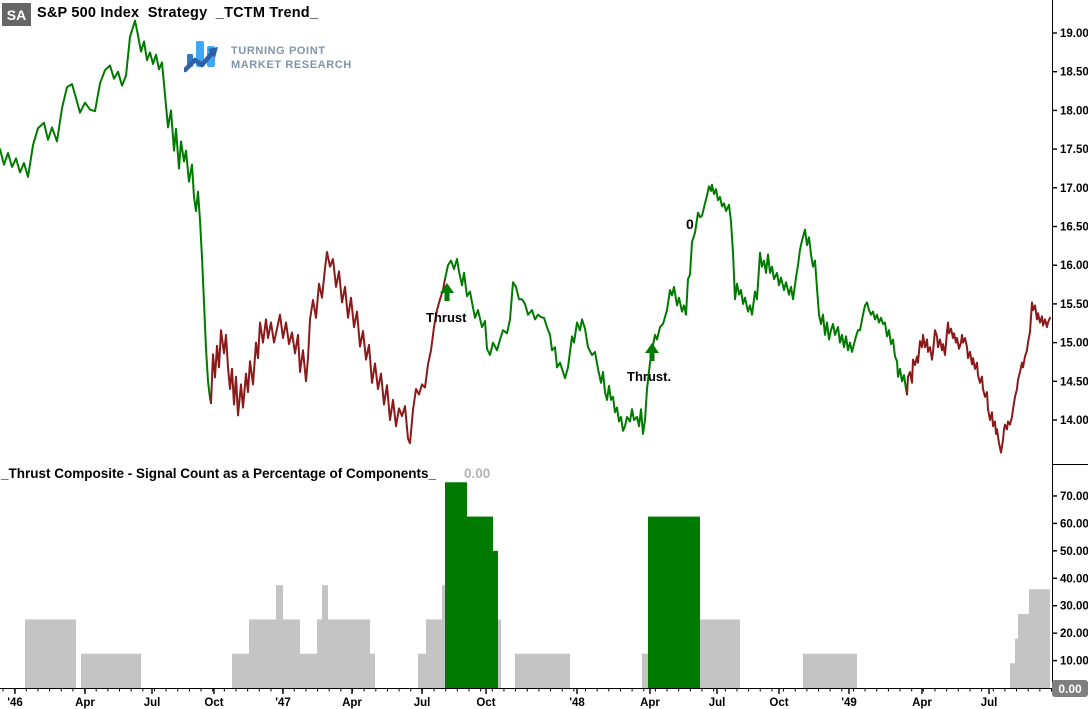  I want to click on thrust-tick-label: 30.00, so click(1074, 607).